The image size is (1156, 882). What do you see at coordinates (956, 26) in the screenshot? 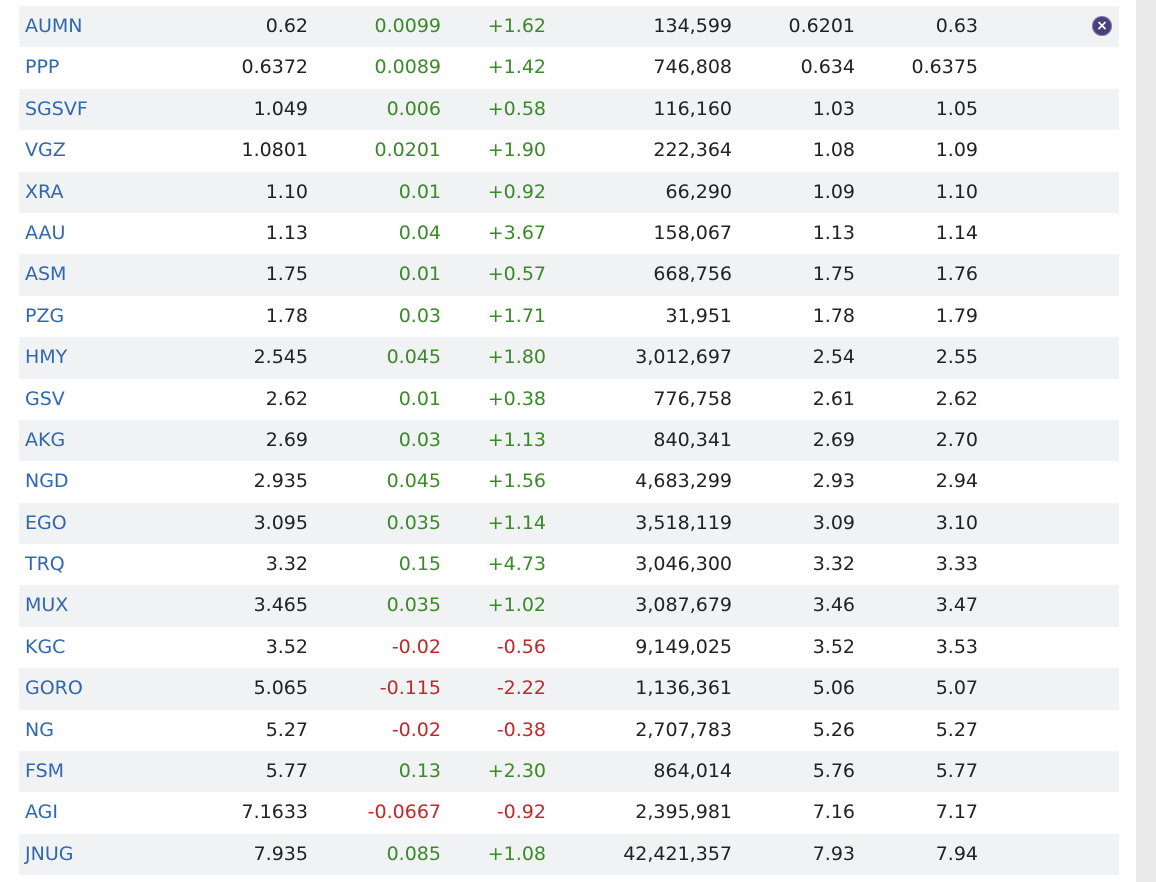
I see `ask-cell: 0.63` at bounding box center [956, 26].